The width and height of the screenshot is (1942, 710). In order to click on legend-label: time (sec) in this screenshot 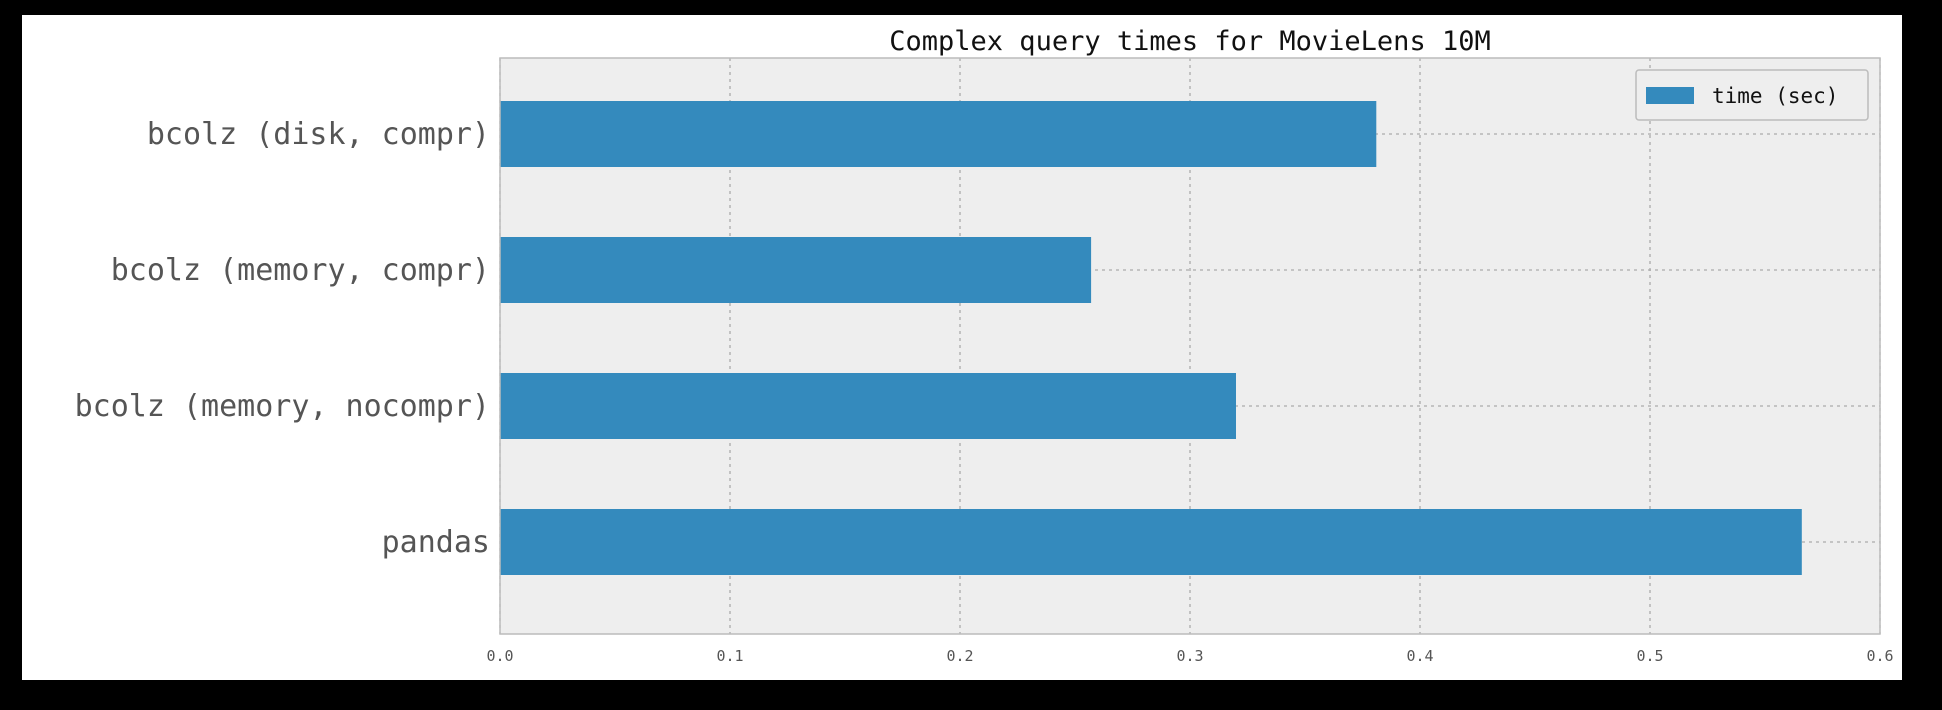, I will do `click(1775, 96)`.